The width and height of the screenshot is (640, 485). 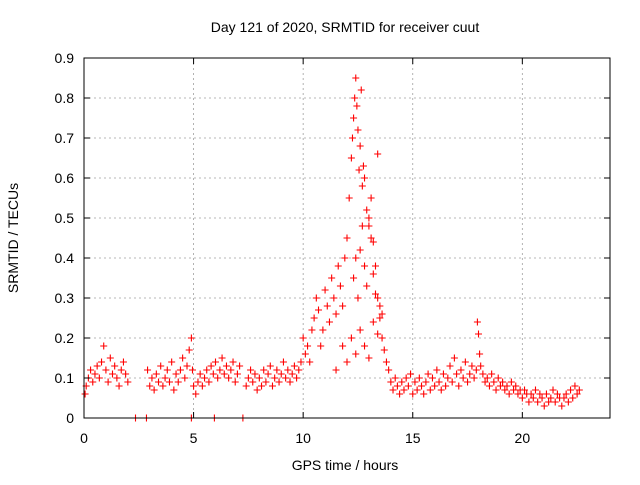 I want to click on x-tick-label: 5, so click(x=194, y=438).